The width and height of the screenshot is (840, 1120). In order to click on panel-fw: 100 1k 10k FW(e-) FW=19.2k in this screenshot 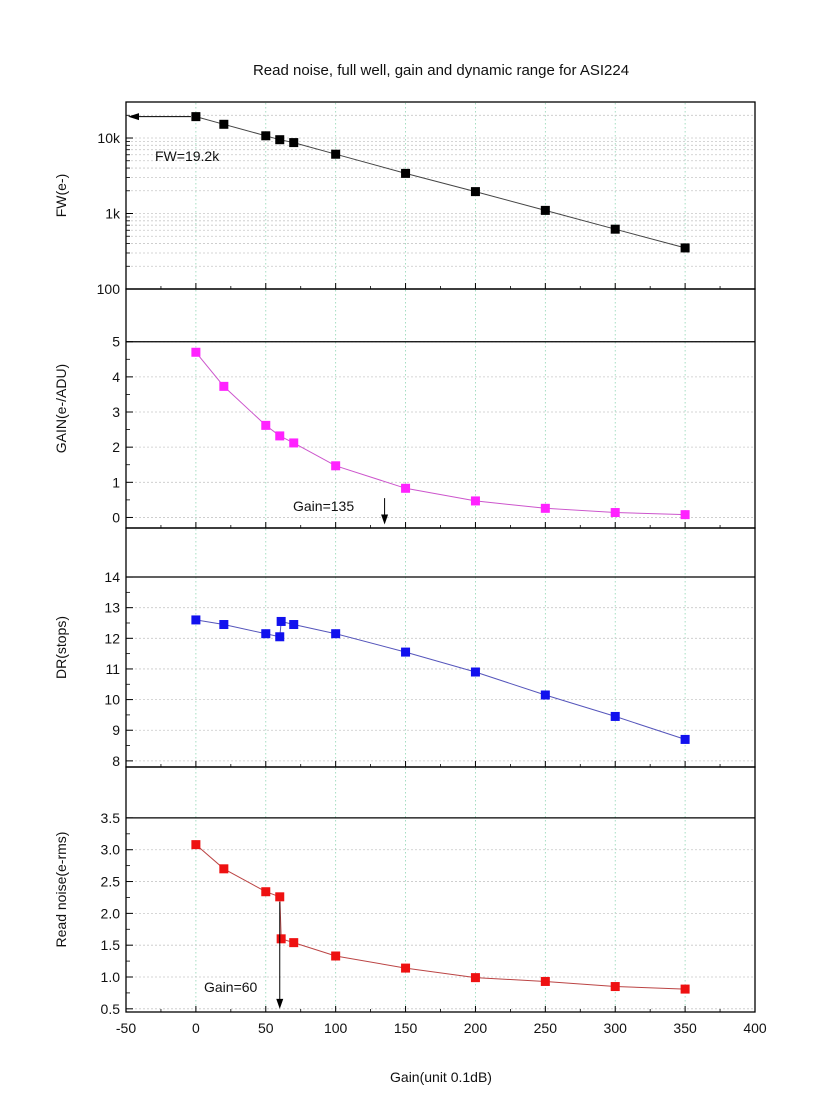, I will do `click(404, 199)`.